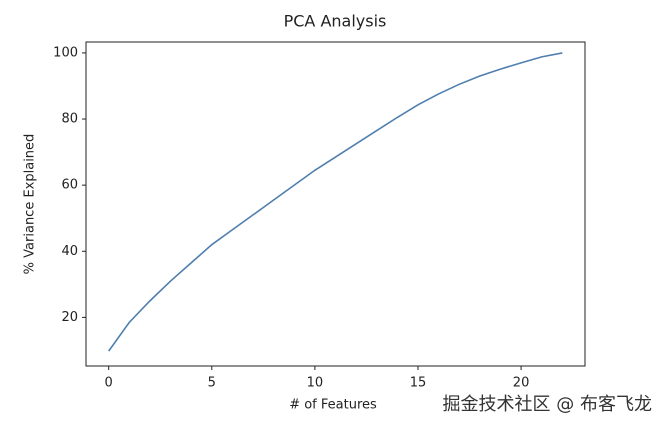  Describe the element at coordinates (109, 383) in the screenshot. I see `x-tick-label: 0` at that location.